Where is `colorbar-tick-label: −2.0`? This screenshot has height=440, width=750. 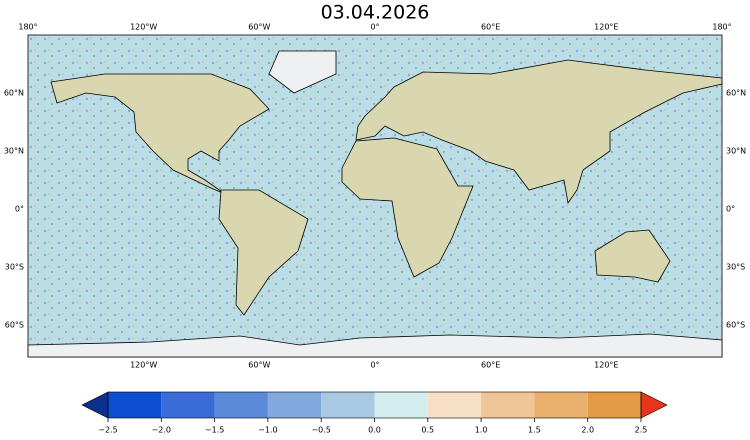 colorbar-tick-label: −2.0 is located at coordinates (161, 430).